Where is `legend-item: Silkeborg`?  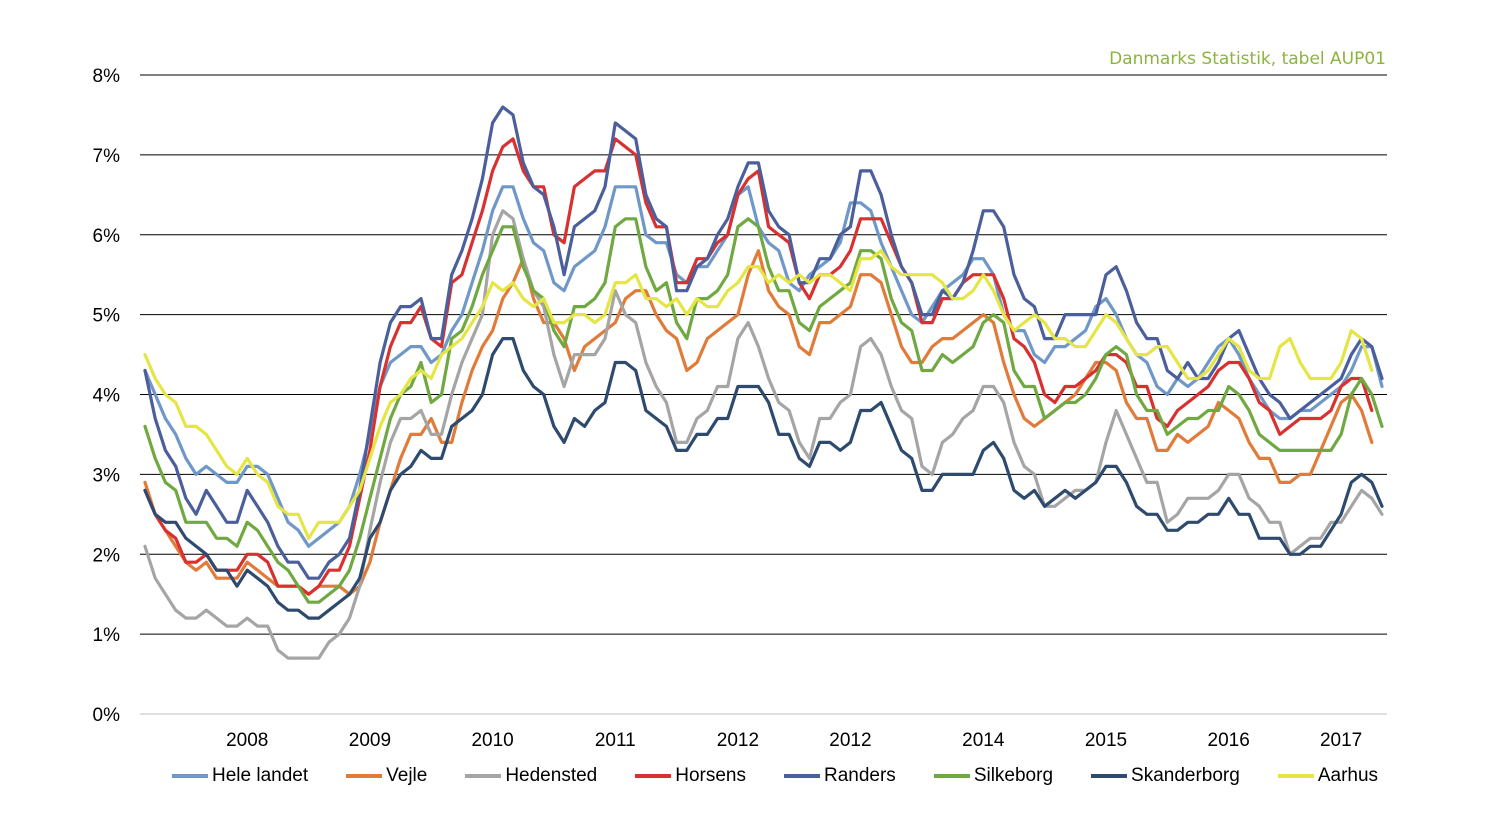
legend-item: Silkeborg is located at coordinates (1012, 776).